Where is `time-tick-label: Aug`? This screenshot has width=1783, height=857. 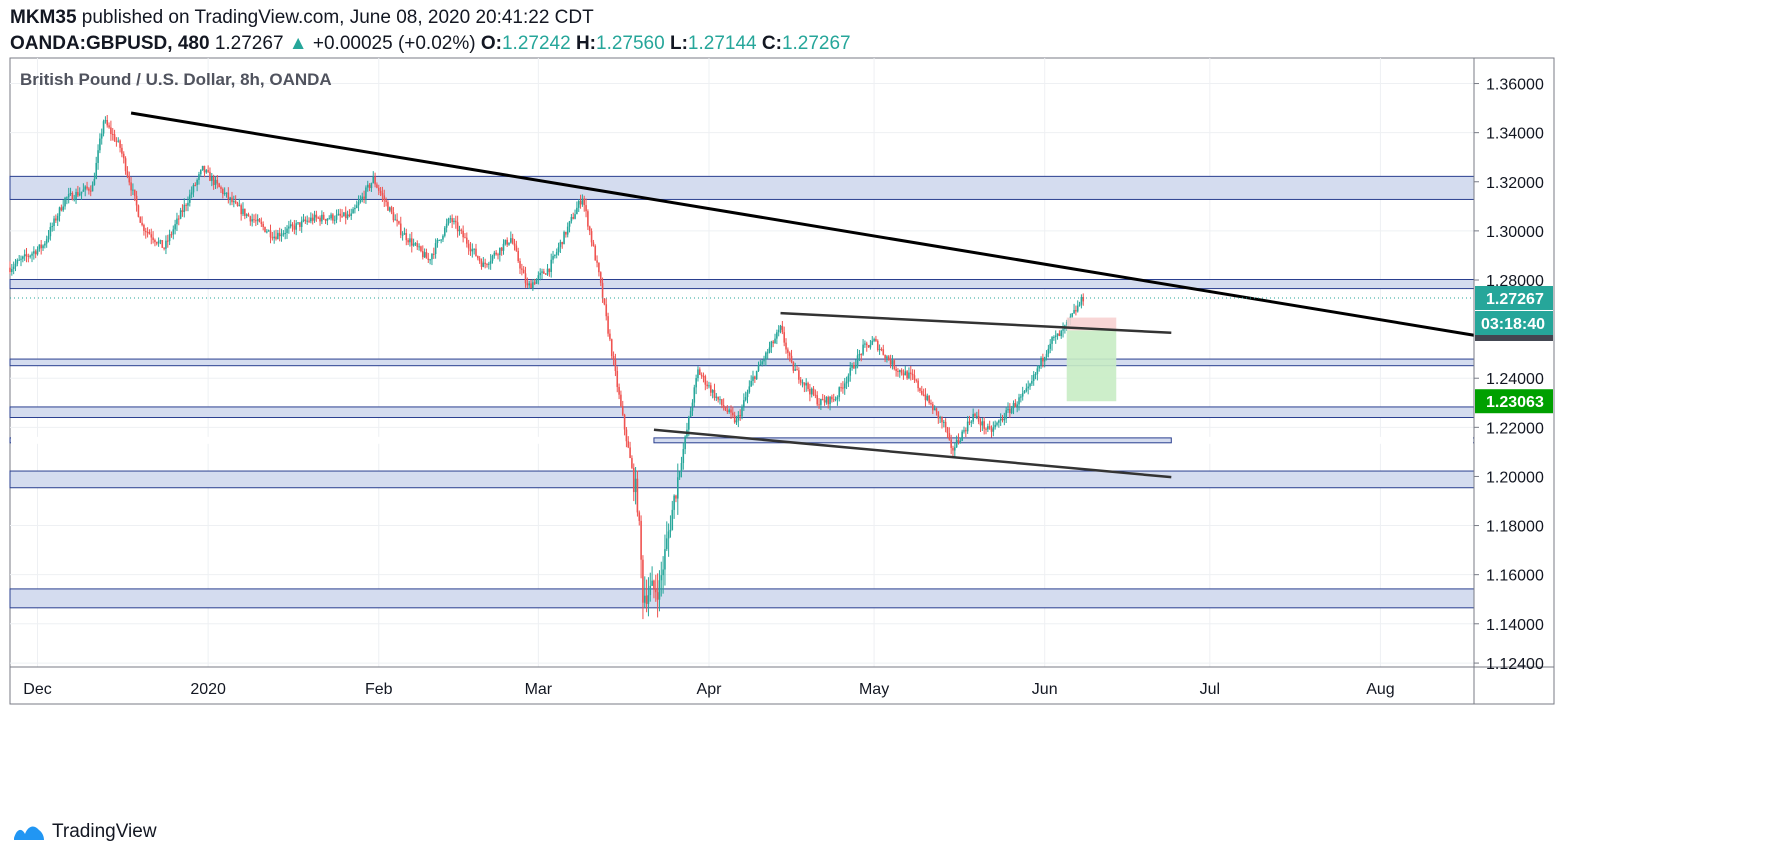
time-tick-label: Aug is located at coordinates (1380, 689).